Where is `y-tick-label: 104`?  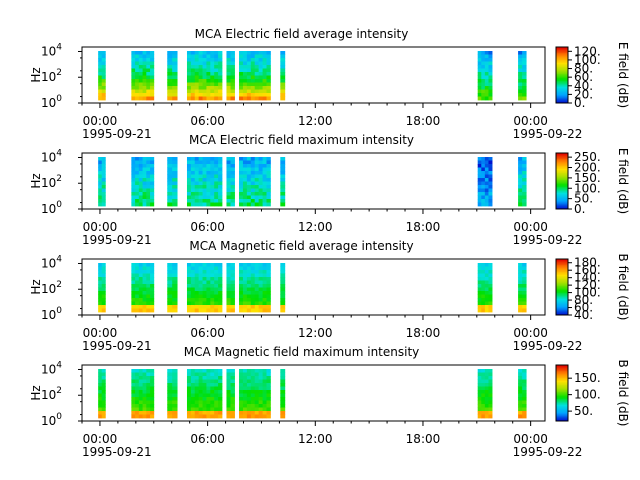 y-tick-label: 104 is located at coordinates (51, 156).